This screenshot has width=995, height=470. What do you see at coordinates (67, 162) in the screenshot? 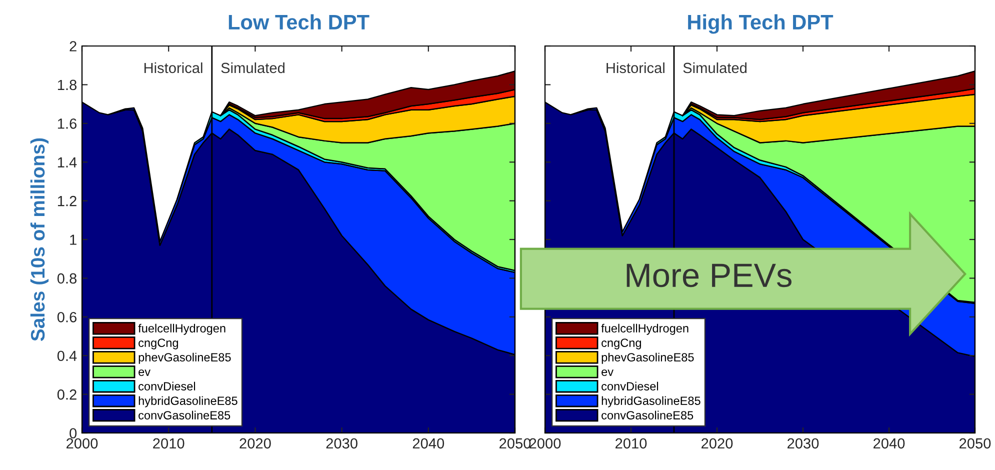
I see `y-tick-label: 1.4` at bounding box center [67, 162].